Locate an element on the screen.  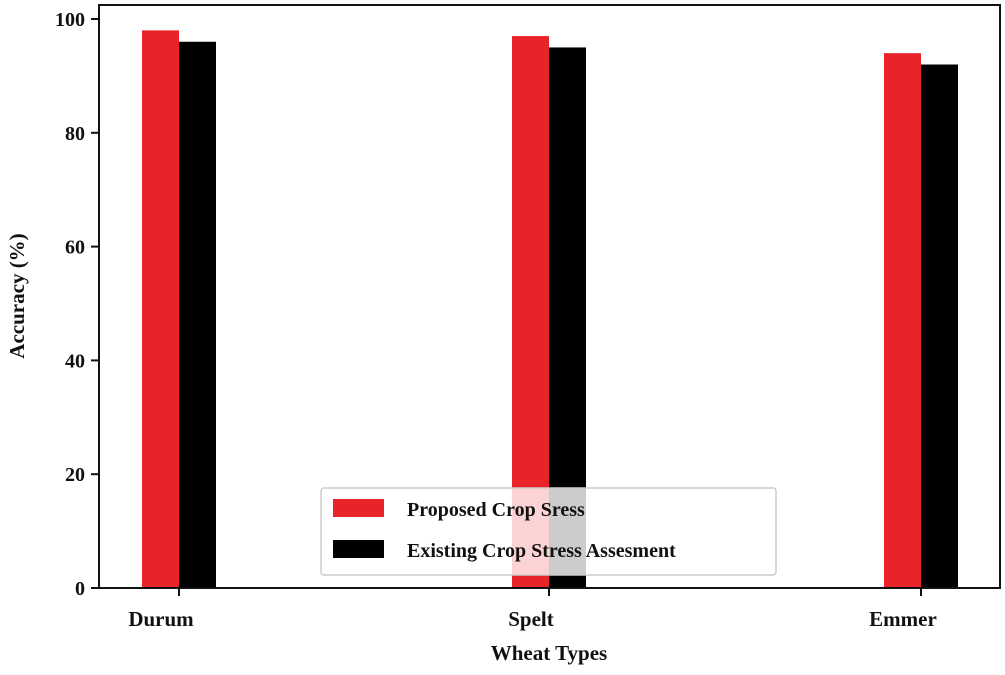
bar-emmer-proposed is located at coordinates (902, 320).